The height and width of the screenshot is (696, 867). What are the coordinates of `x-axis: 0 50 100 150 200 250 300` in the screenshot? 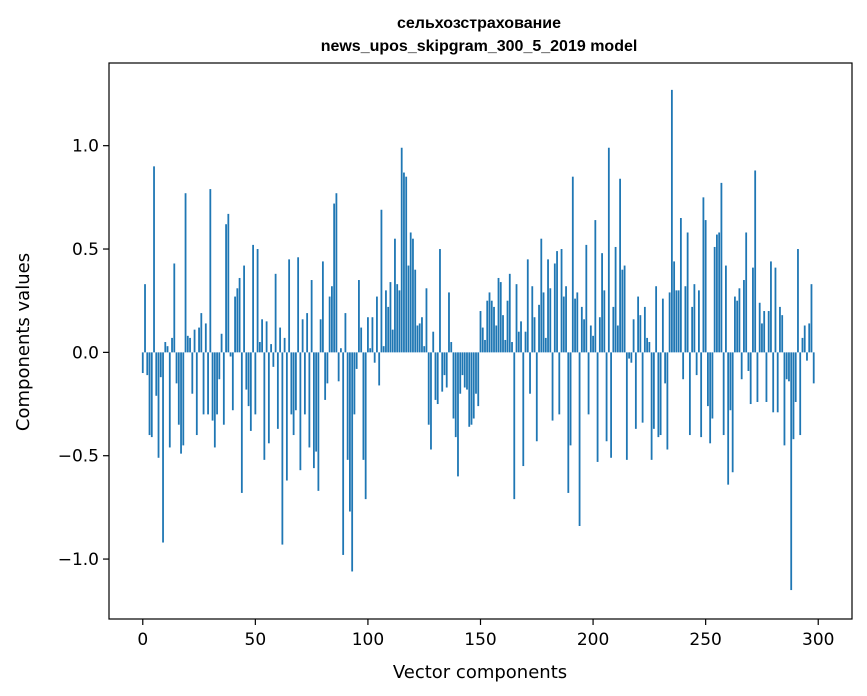 It's located at (485, 634).